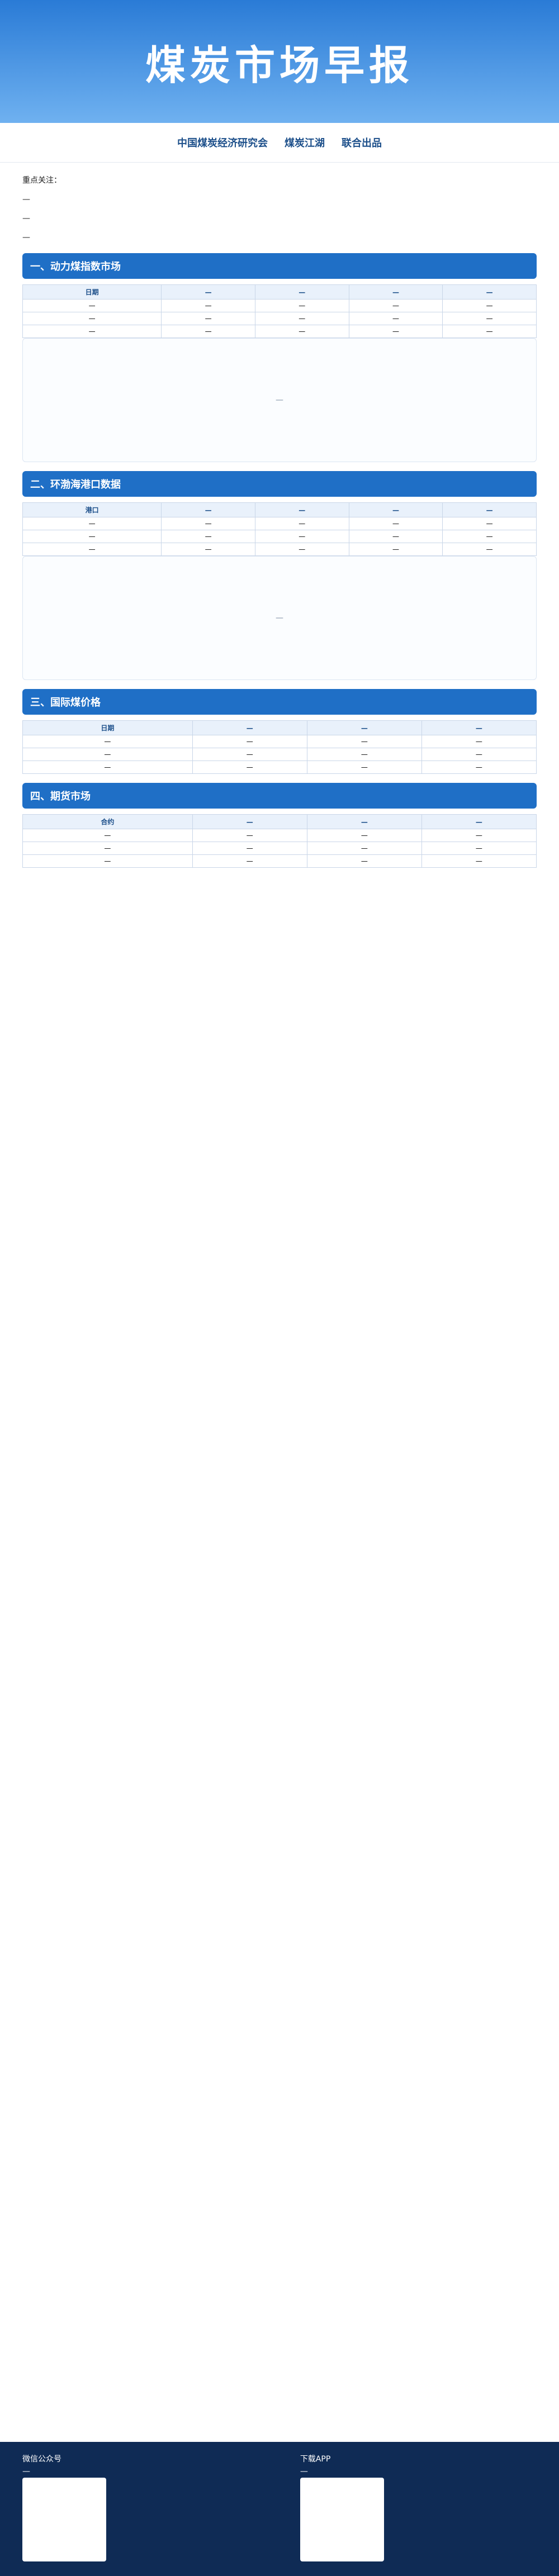 The image size is (559, 2576). Describe the element at coordinates (92, 292) in the screenshot. I see `section-1-header-1: 日期` at that location.